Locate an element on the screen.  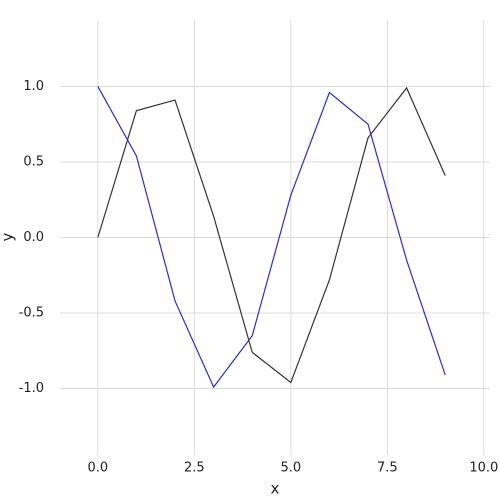
y-tick-label: -1.0 is located at coordinates (31, 388).